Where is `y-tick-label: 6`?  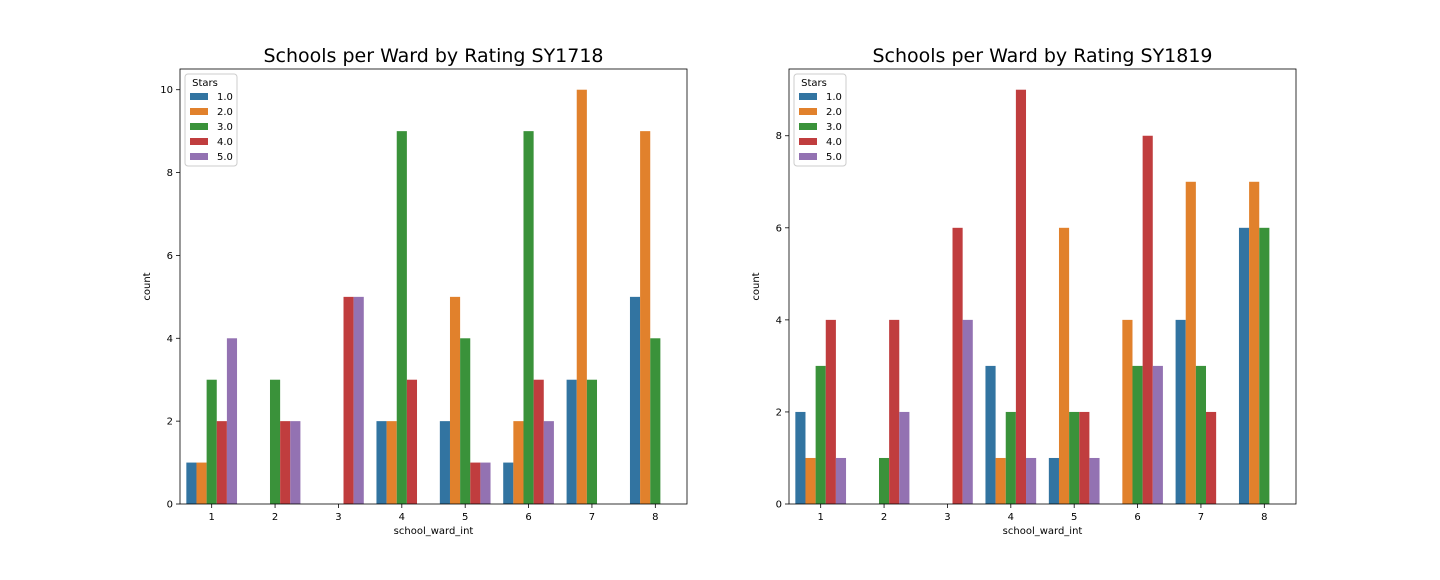 y-tick-label: 6 is located at coordinates (170, 256).